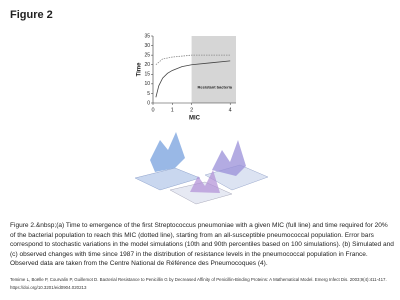  Describe the element at coordinates (201, 168) in the screenshot. I see `surface-plots` at that location.